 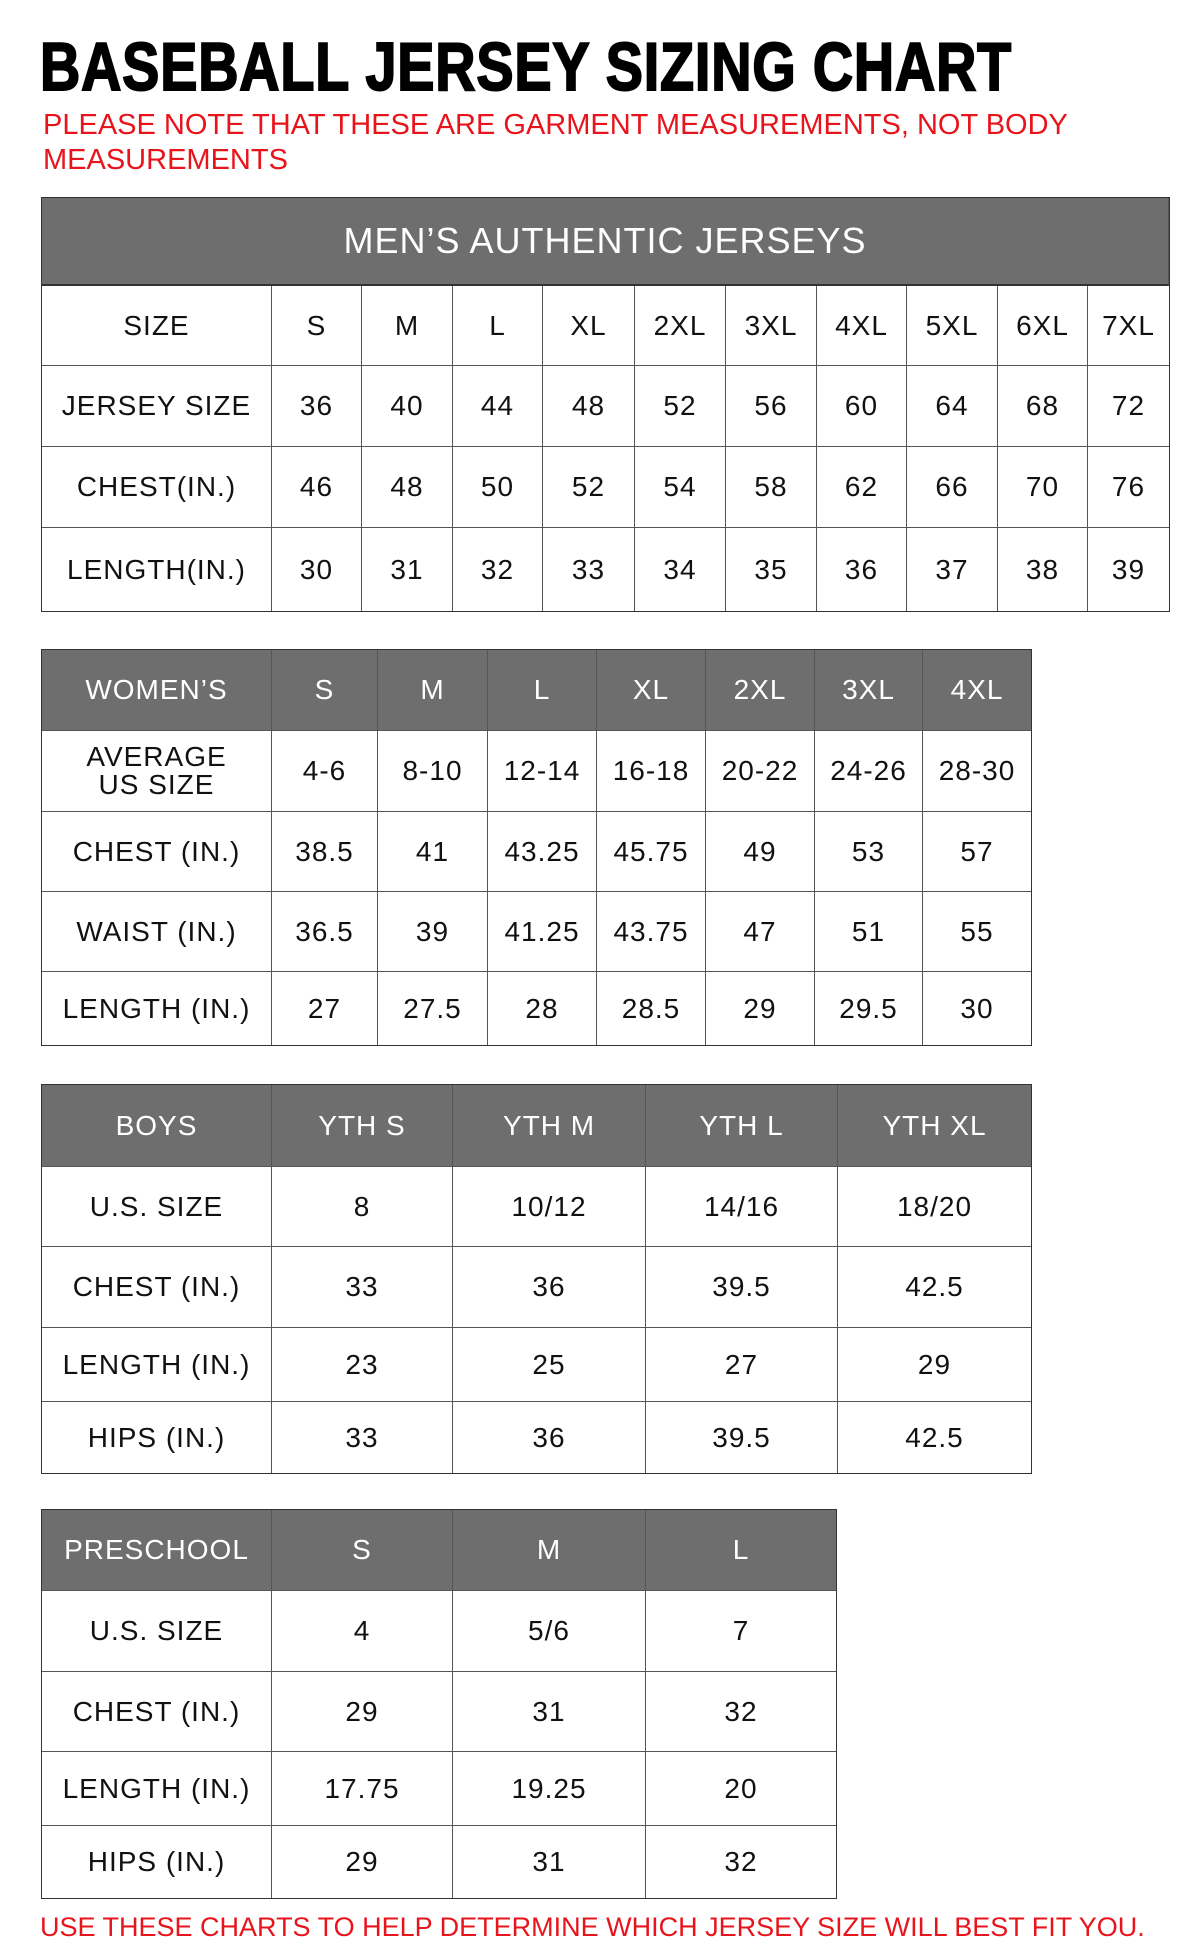 What do you see at coordinates (157, 690) in the screenshot?
I see `women-header-label: WOMEN’S` at bounding box center [157, 690].